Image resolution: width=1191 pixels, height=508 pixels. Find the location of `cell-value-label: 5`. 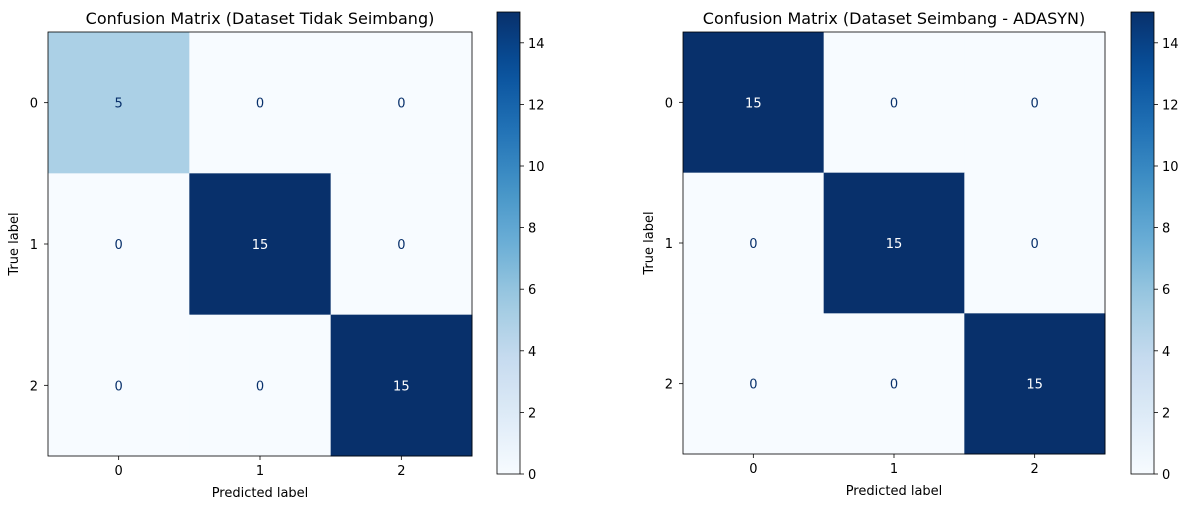

cell-value-label: 5 is located at coordinates (119, 104).